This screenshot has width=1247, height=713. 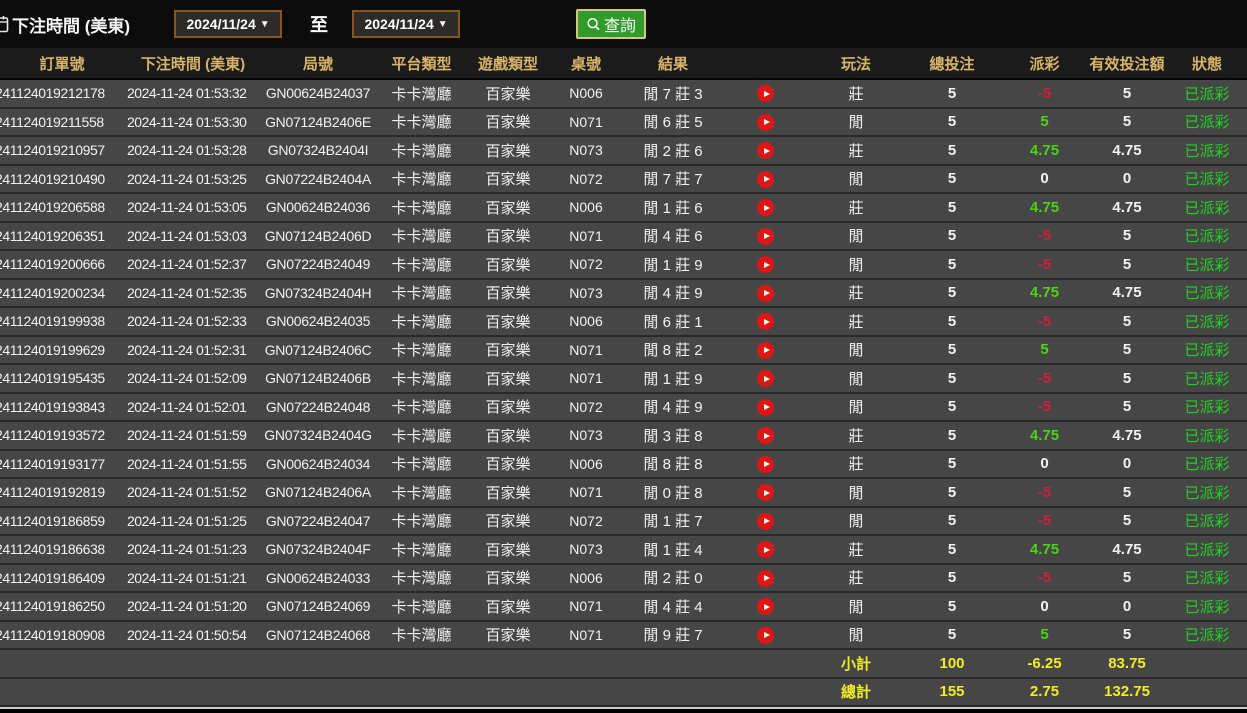 I want to click on grand-total-bet: 155, so click(x=952, y=692).